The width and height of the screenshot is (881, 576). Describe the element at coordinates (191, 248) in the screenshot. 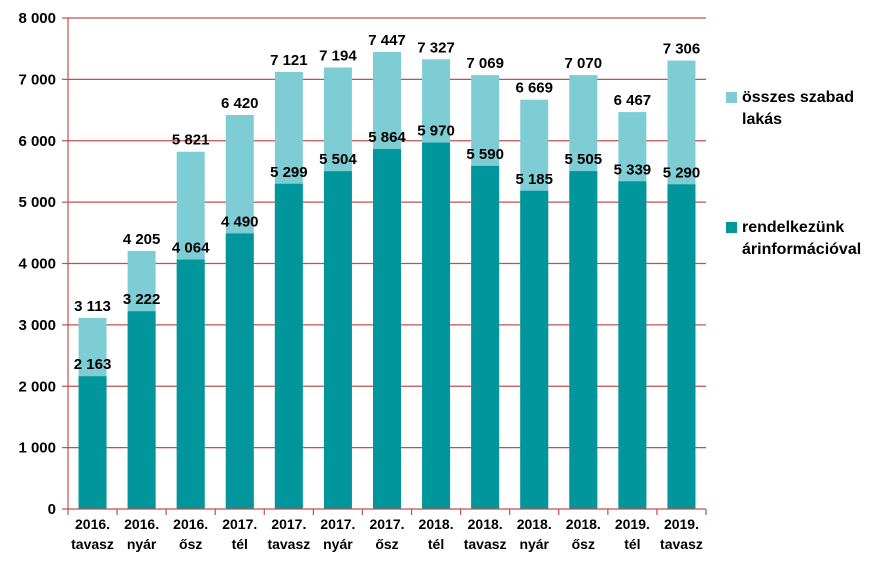

I see `data-label-price-info: 4 064` at that location.